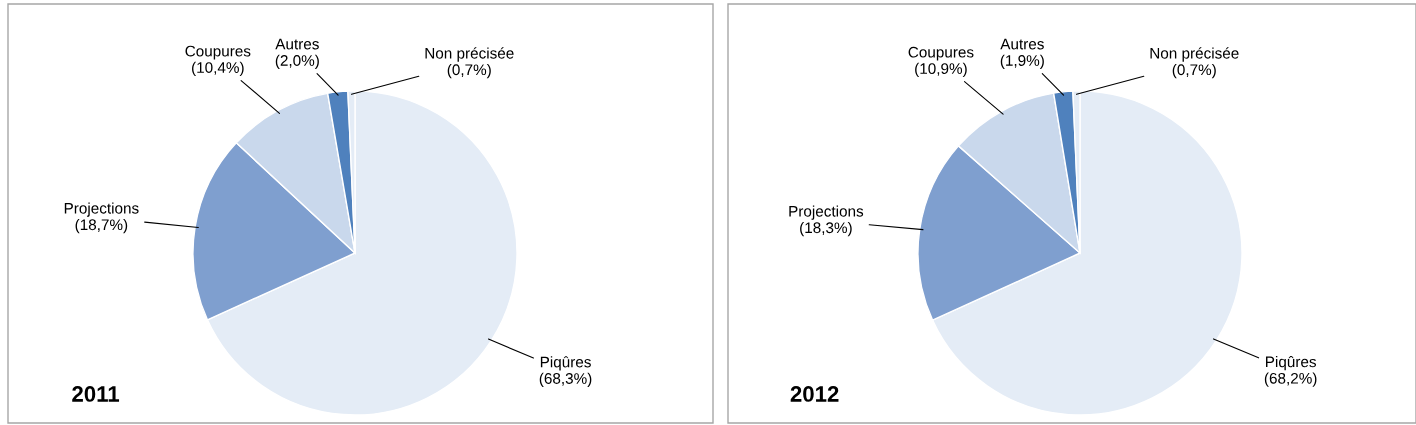  Describe the element at coordinates (101, 226) in the screenshot. I see `data-label: (18,7%)` at that location.